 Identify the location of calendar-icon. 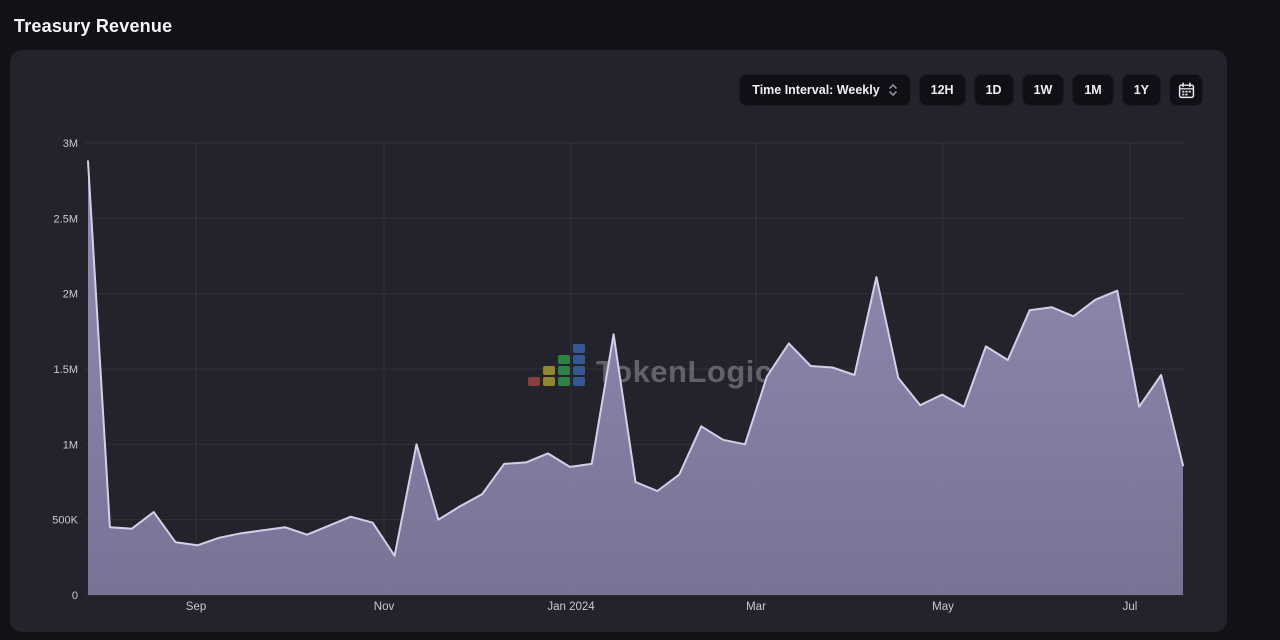
(1186, 90).